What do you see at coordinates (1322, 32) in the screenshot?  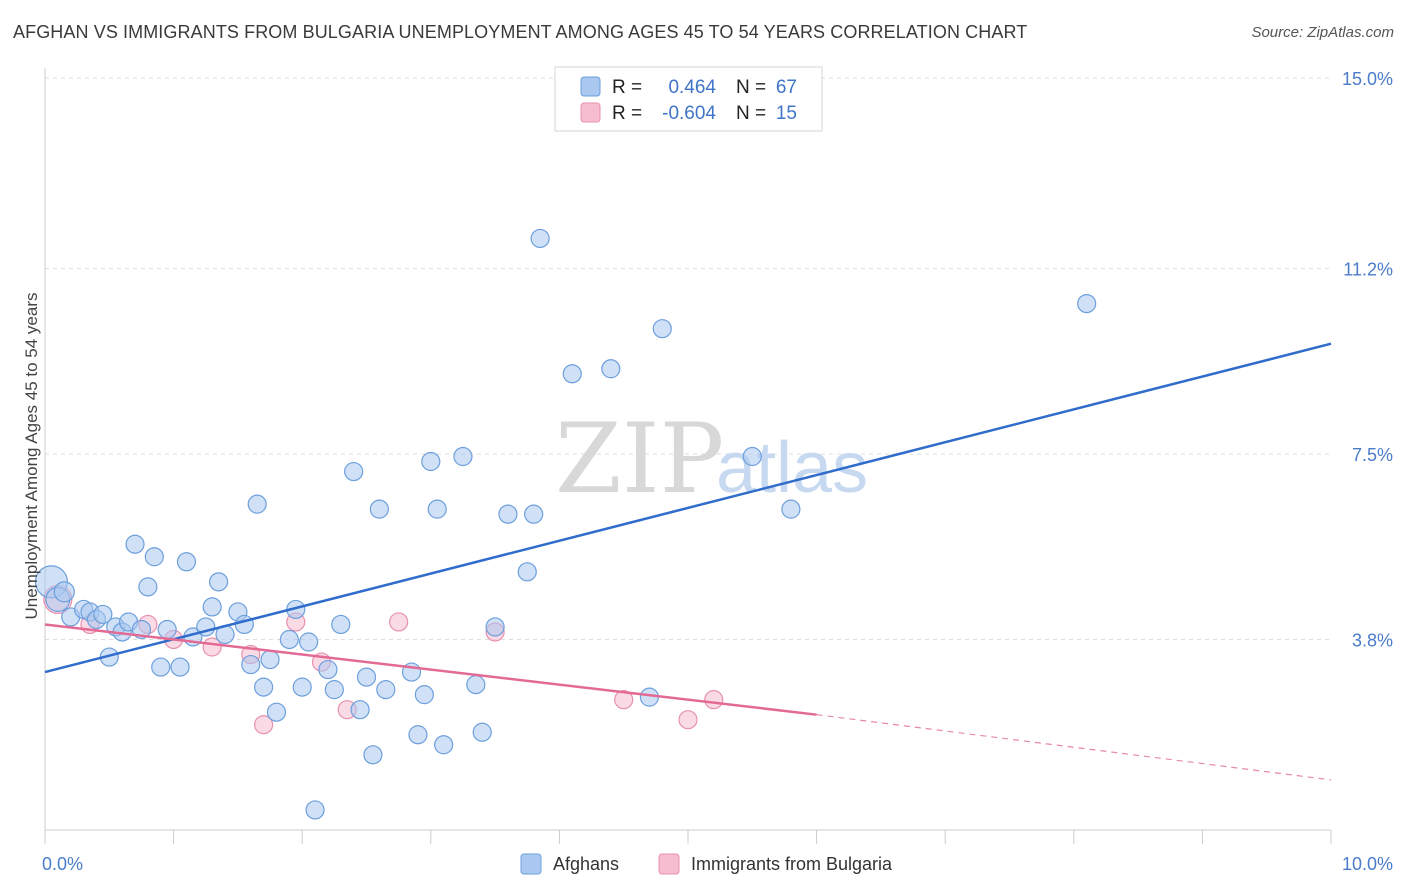 I see `source-label: Source: ZipAtlas.com` at bounding box center [1322, 32].